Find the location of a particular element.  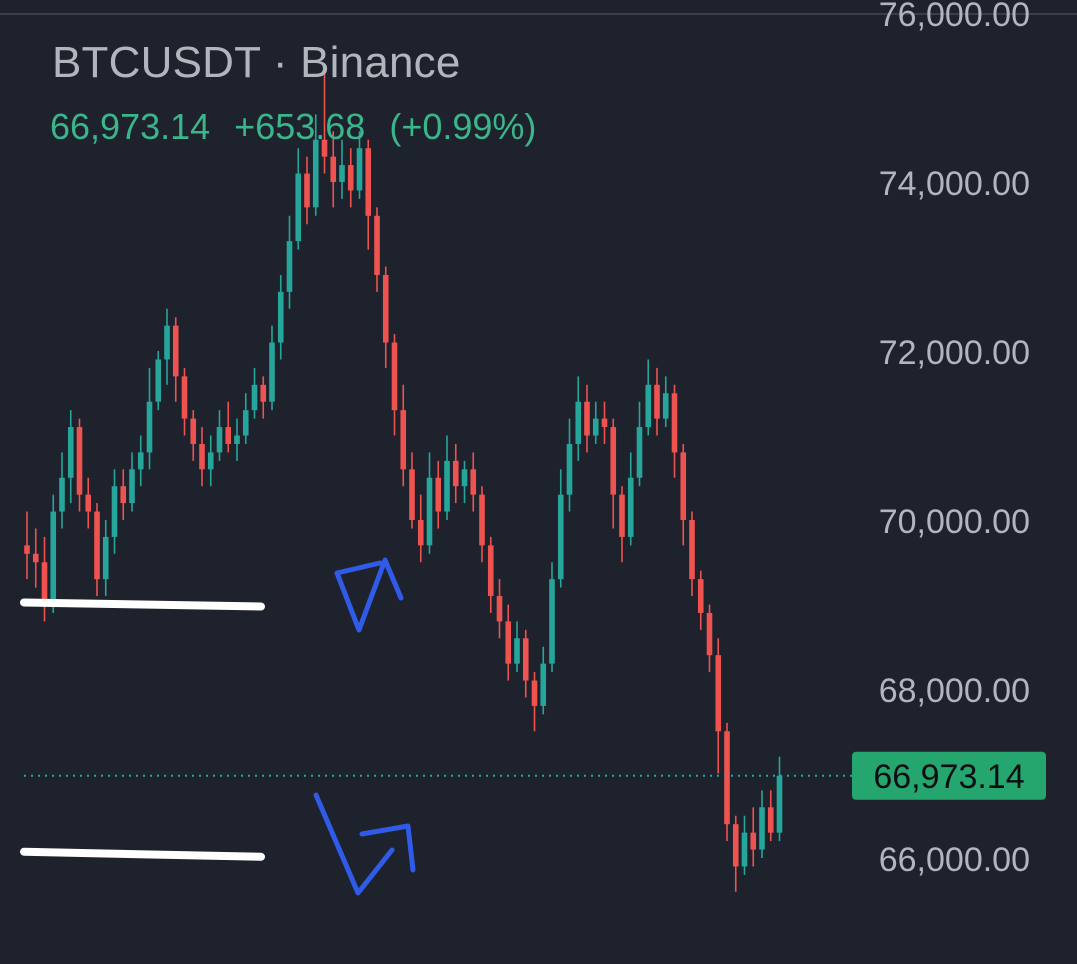

y-tick-label: 76,000.00 is located at coordinates (954, 17).